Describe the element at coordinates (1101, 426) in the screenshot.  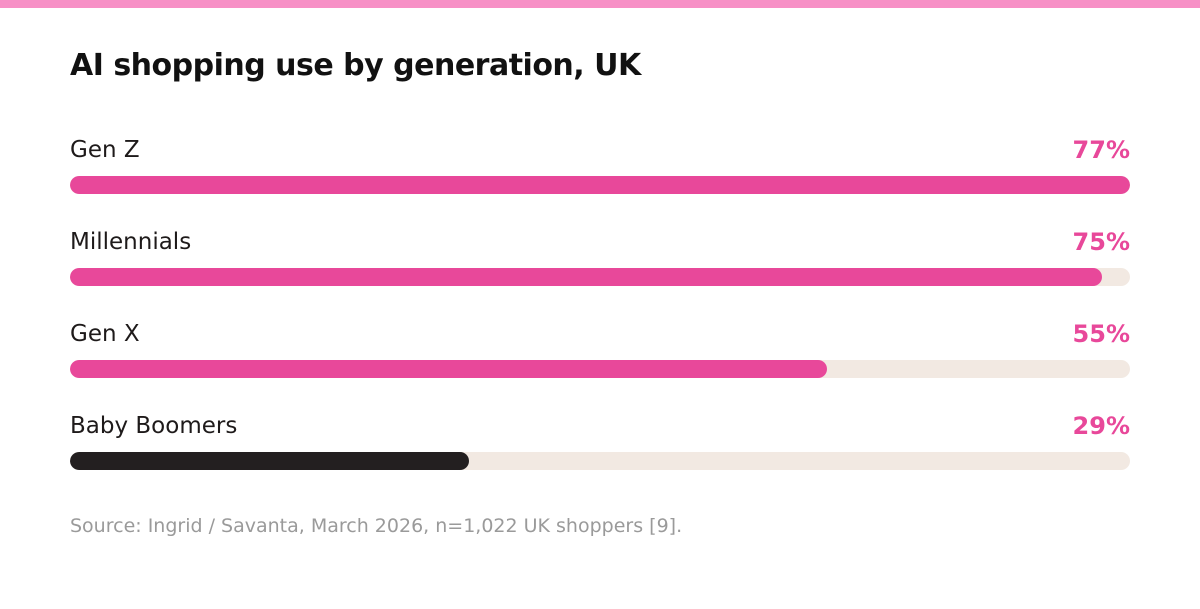
I see `value-label: 29%` at that location.